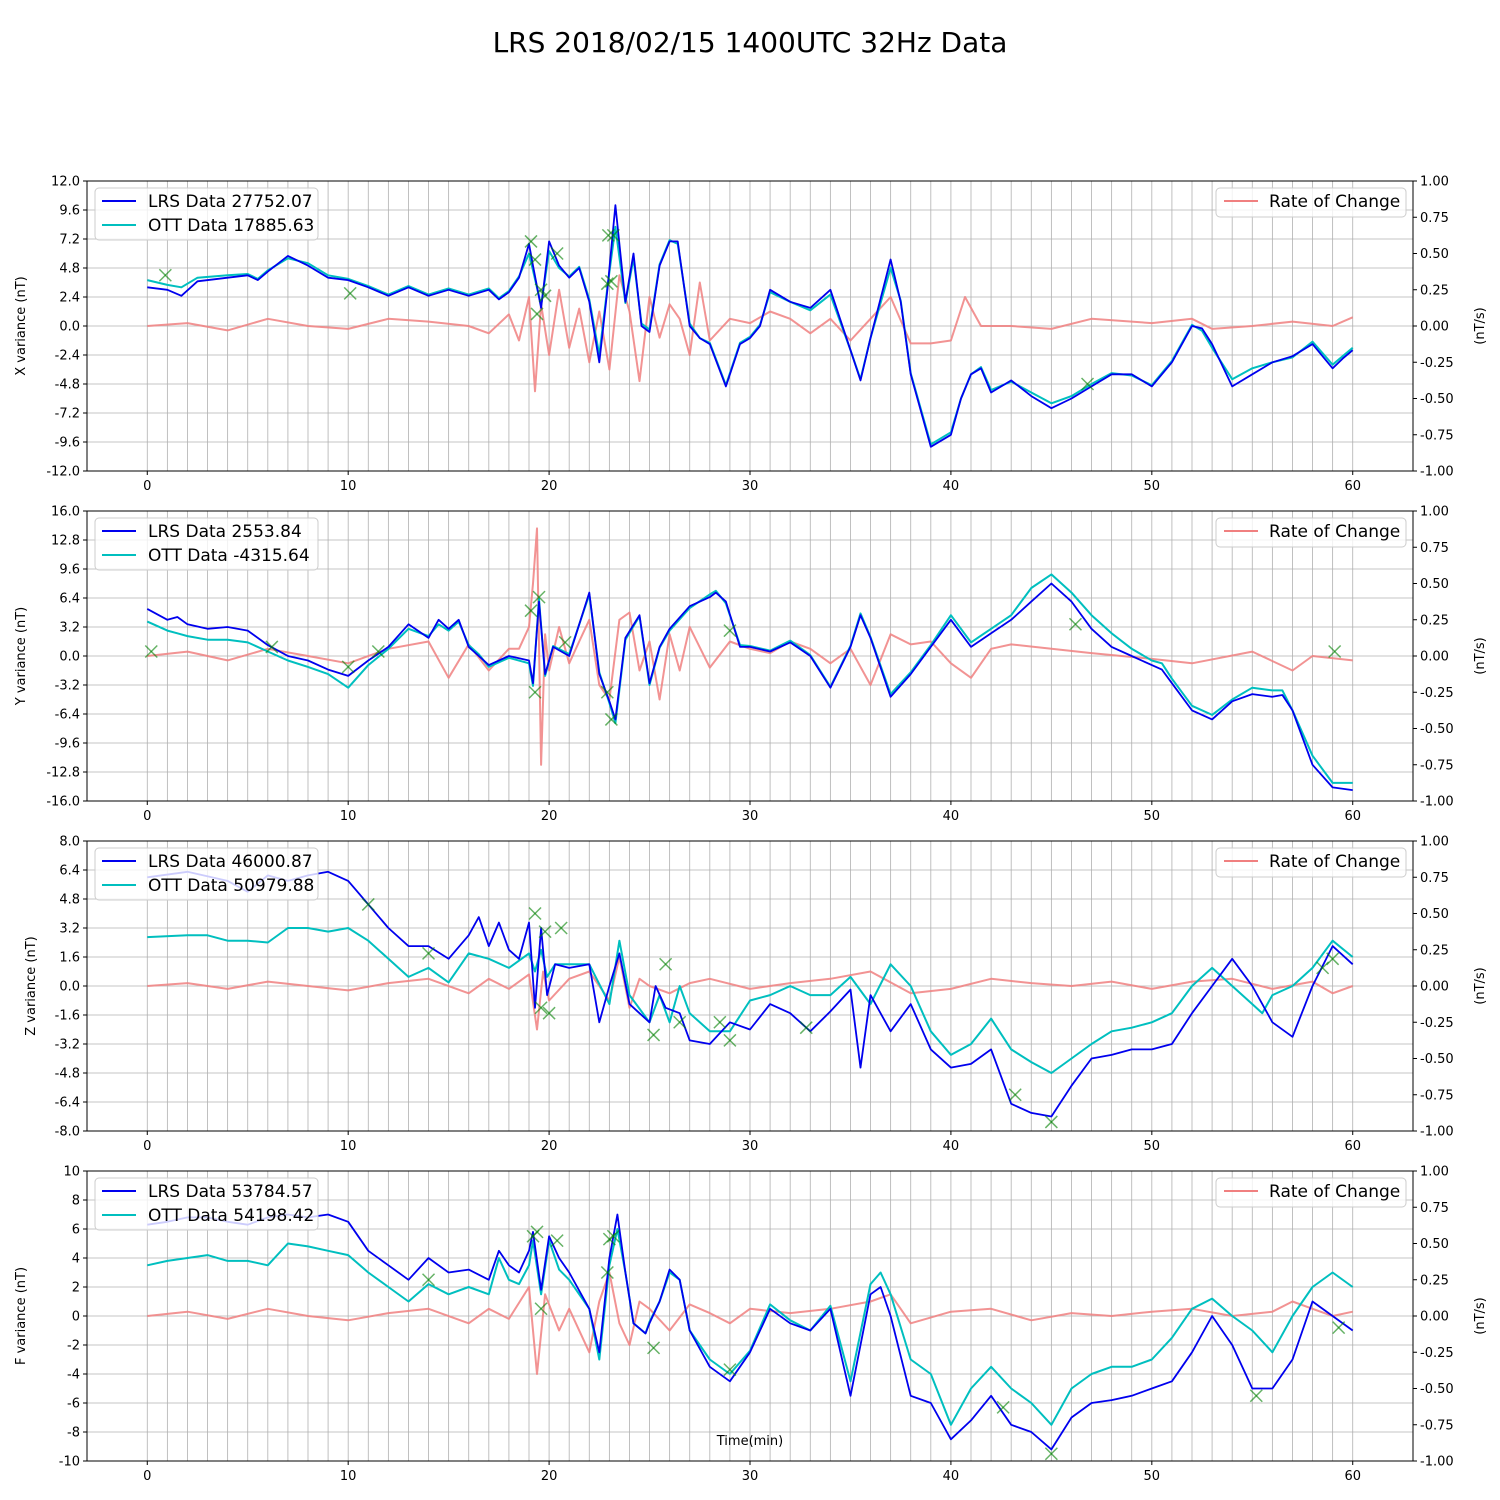  Describe the element at coordinates (749, 686) in the screenshot. I see `lrs-data-line` at that location.